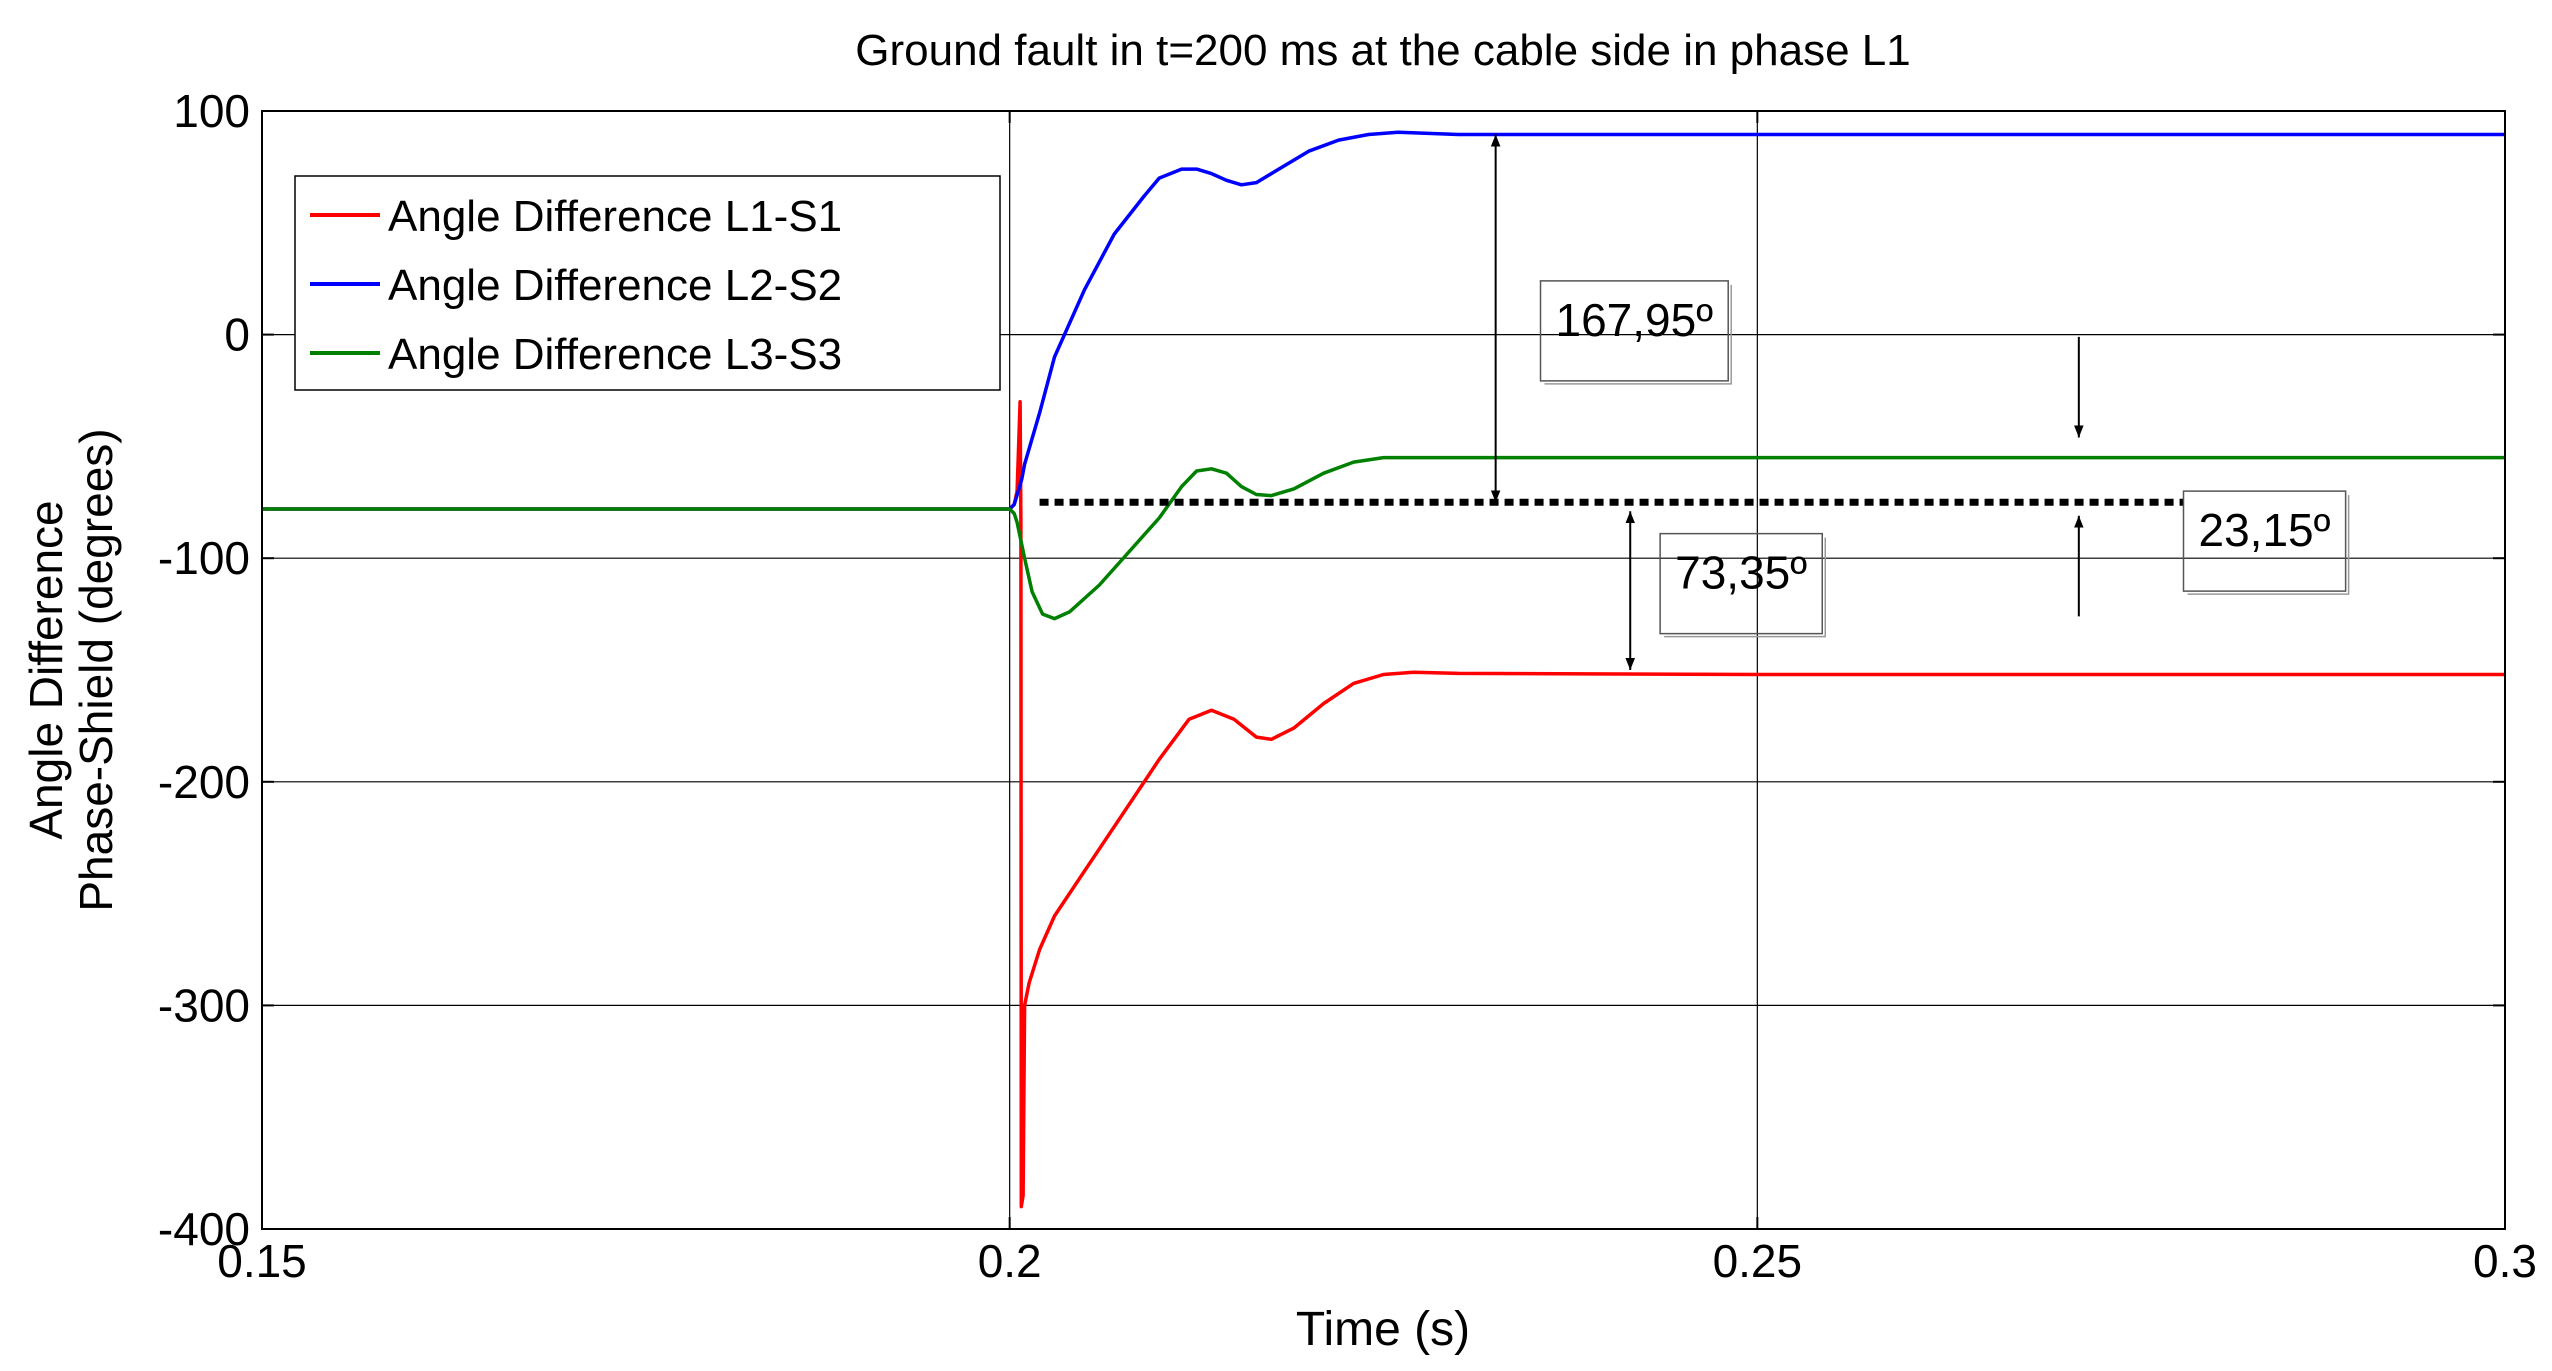  I want to click on x-tick-label: 0.25, so click(1758, 1261).